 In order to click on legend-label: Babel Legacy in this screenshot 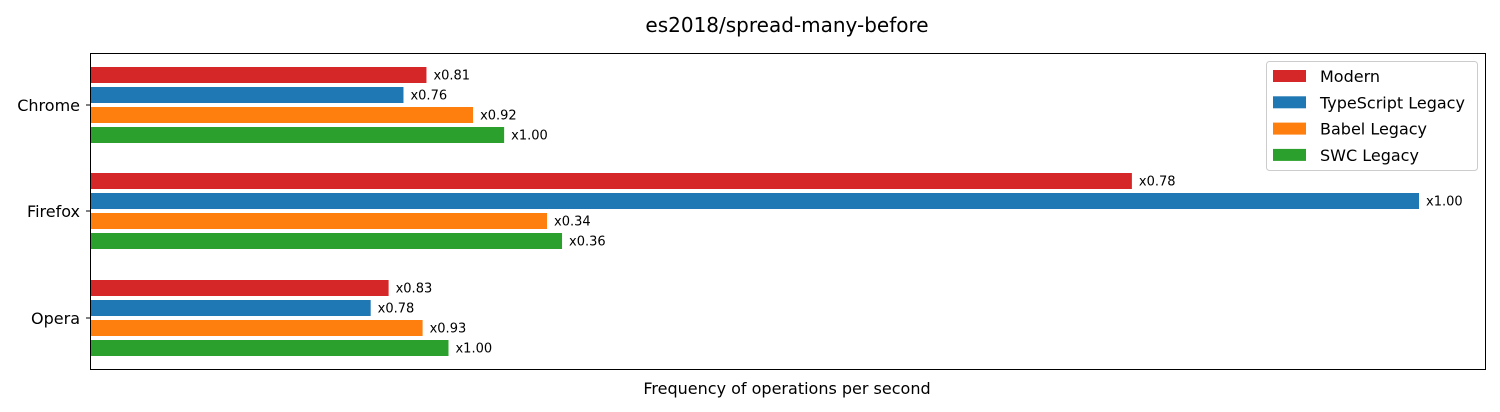, I will do `click(1373, 129)`.